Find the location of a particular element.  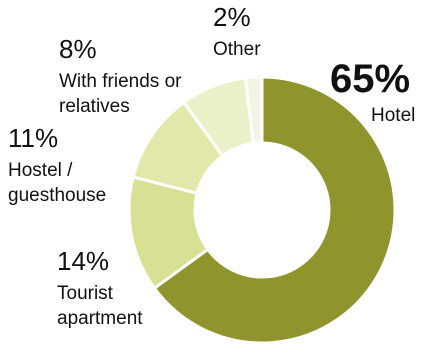

category-label-hostel-guesthouse: Hostel / guesthouse is located at coordinates (57, 183).